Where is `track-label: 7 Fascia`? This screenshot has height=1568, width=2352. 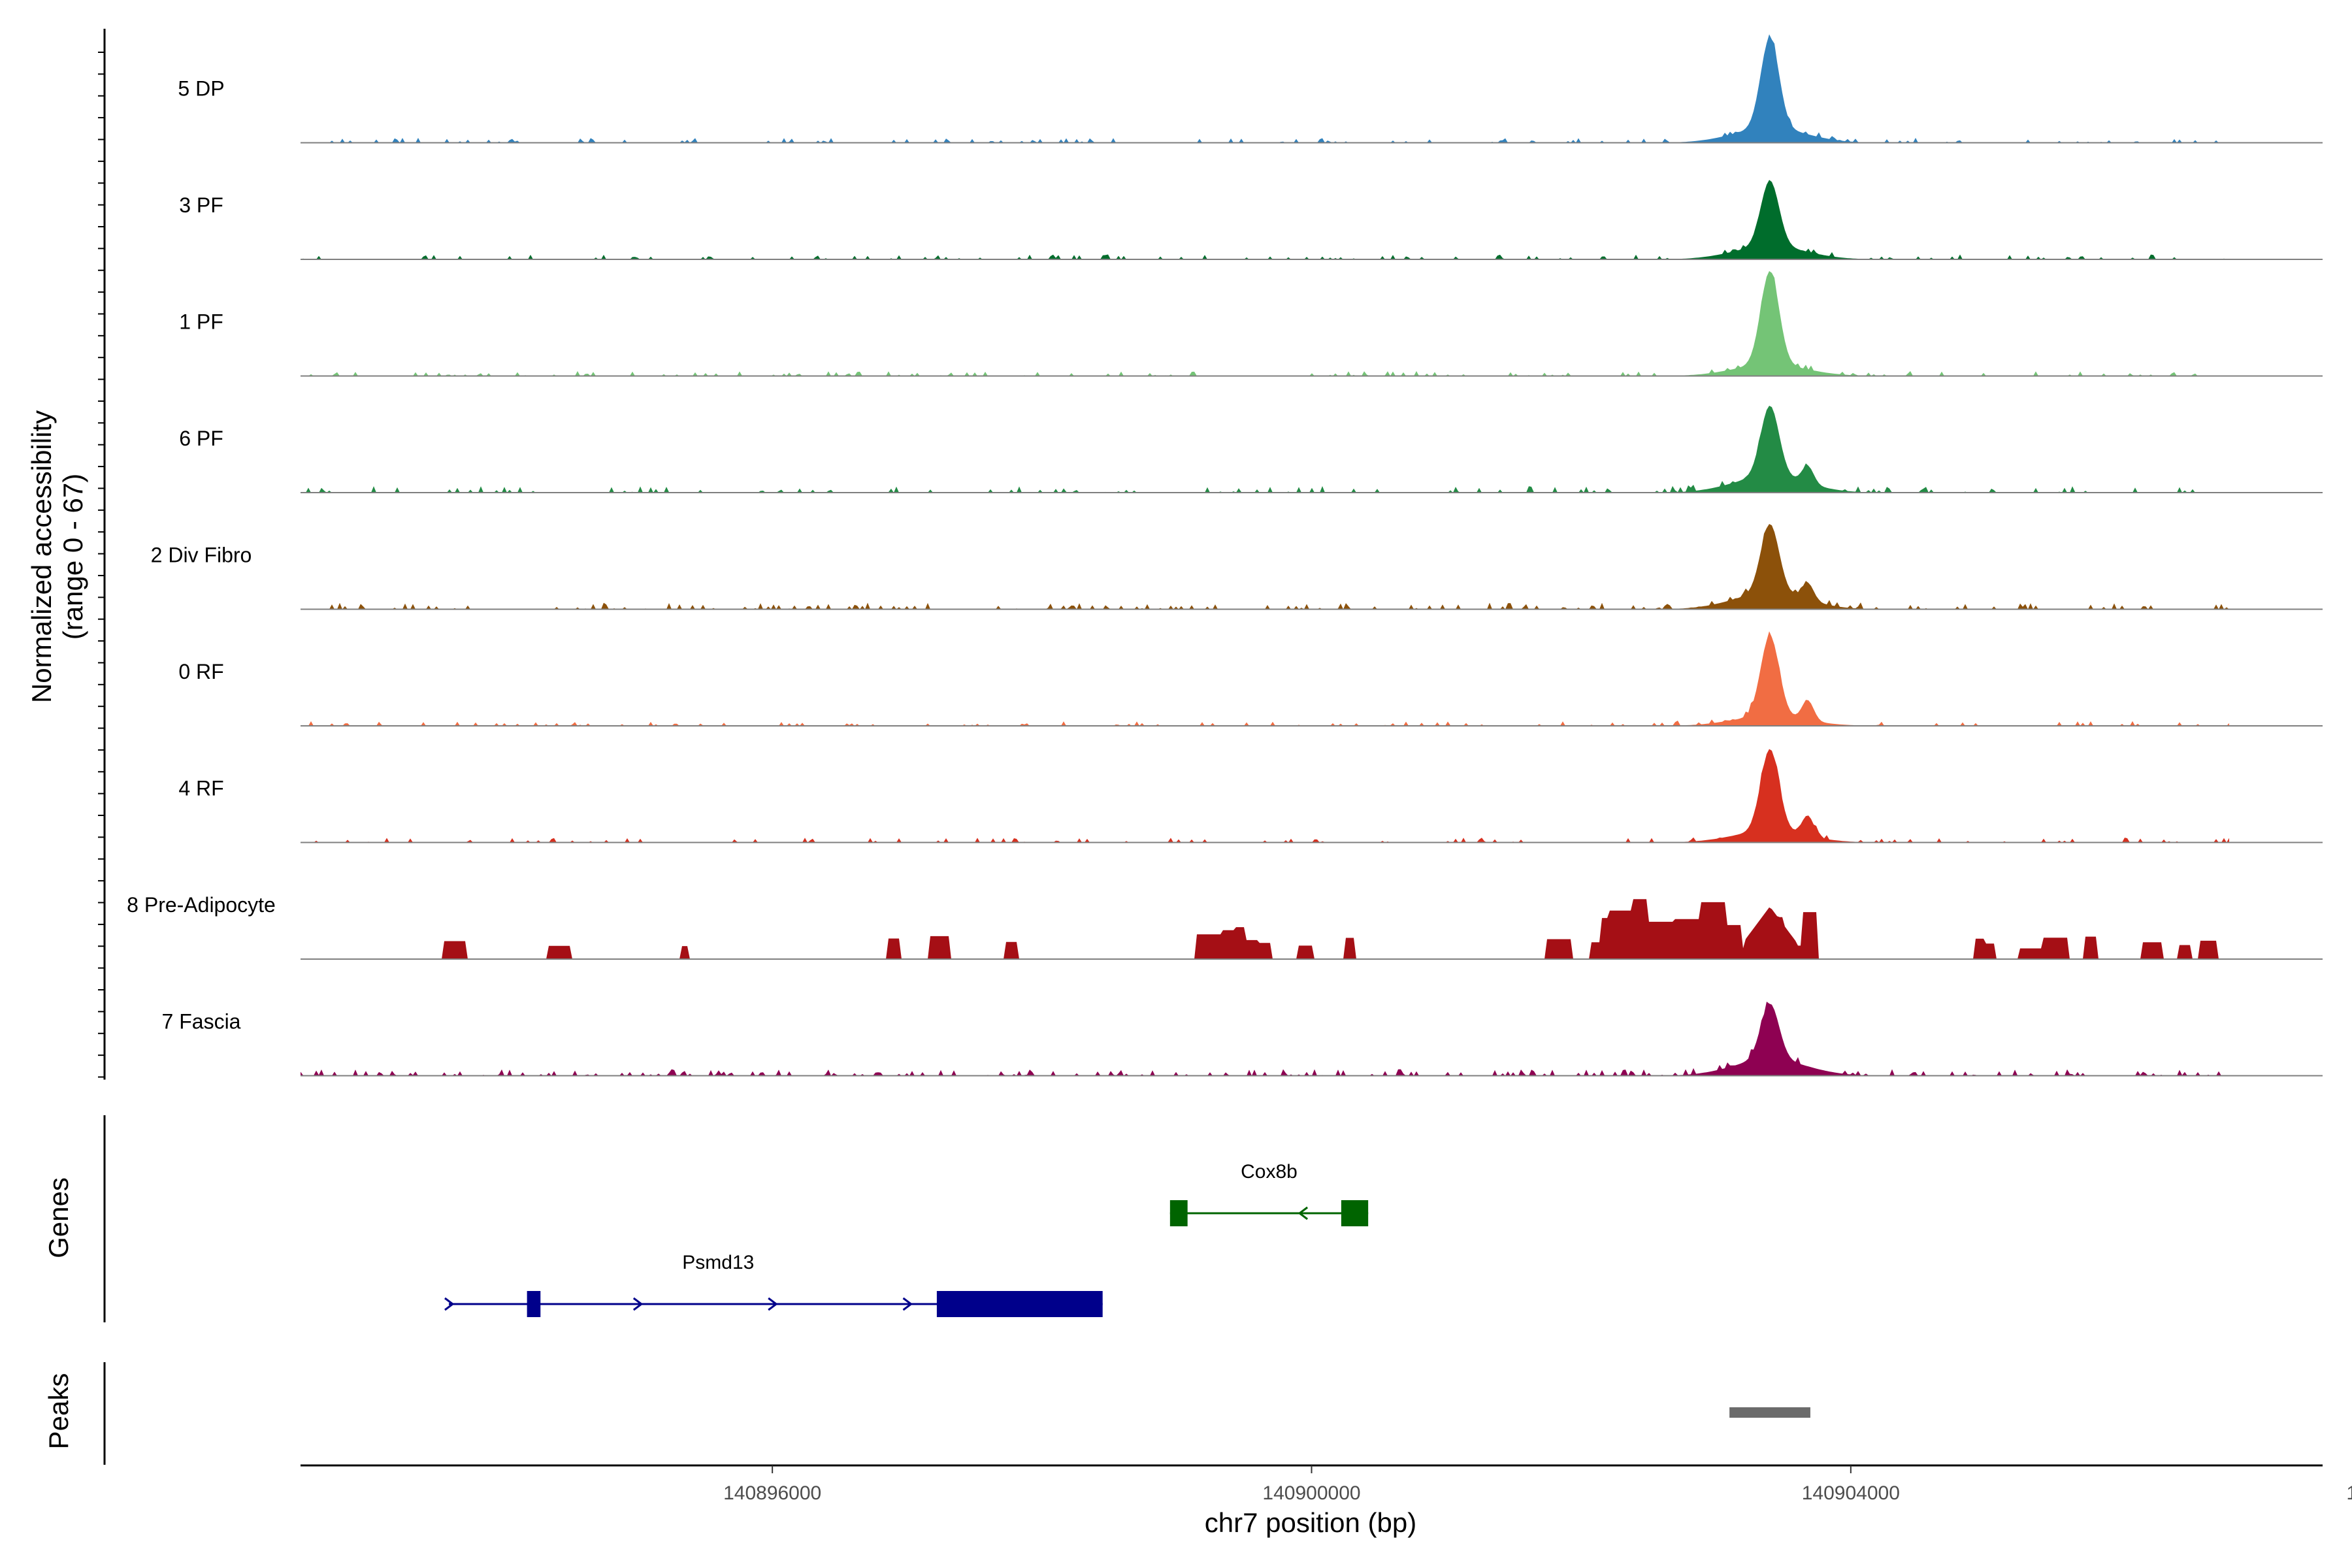
track-label: 7 Fascia is located at coordinates (201, 1022).